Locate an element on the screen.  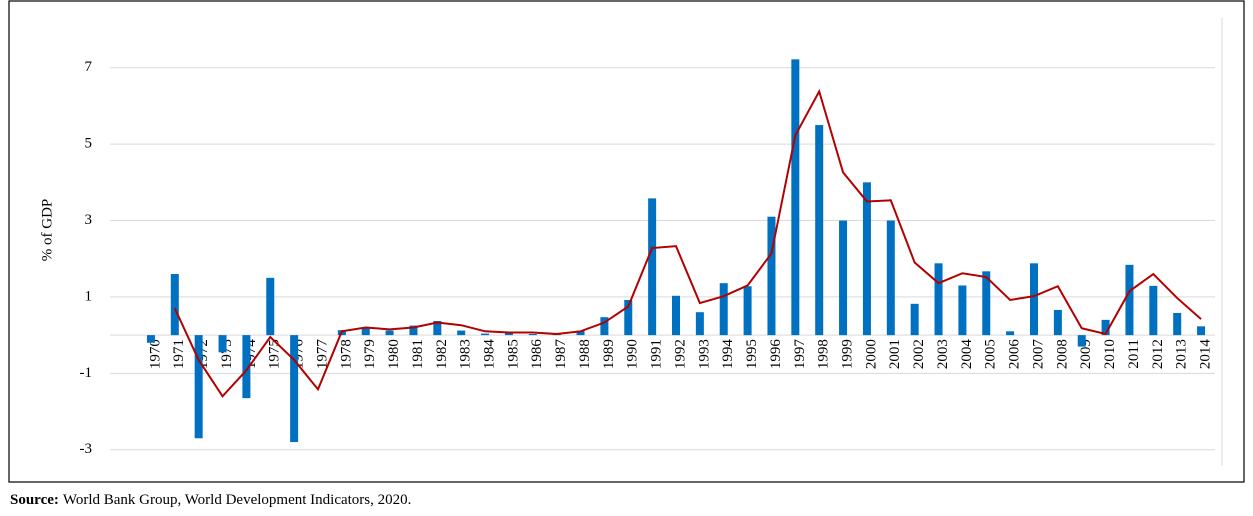
x-tick-label: 2012 is located at coordinates (1158, 354).